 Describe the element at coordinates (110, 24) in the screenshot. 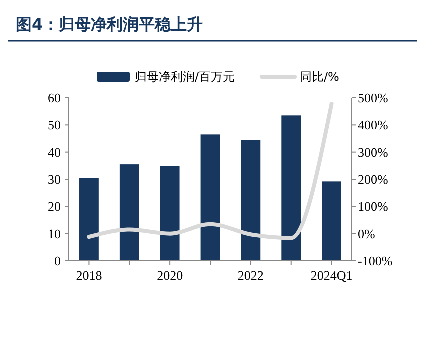

I see `chart-title: 图4：归母净利润平稳上升` at that location.